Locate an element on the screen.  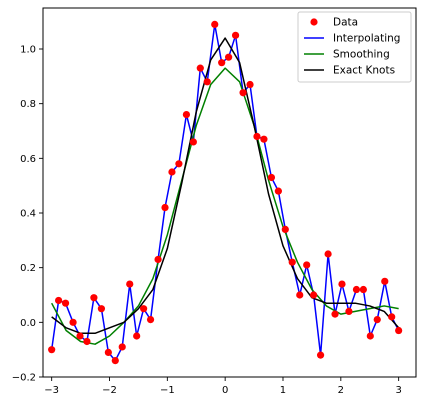
y-tick-label: 0.8 is located at coordinates (28, 104).